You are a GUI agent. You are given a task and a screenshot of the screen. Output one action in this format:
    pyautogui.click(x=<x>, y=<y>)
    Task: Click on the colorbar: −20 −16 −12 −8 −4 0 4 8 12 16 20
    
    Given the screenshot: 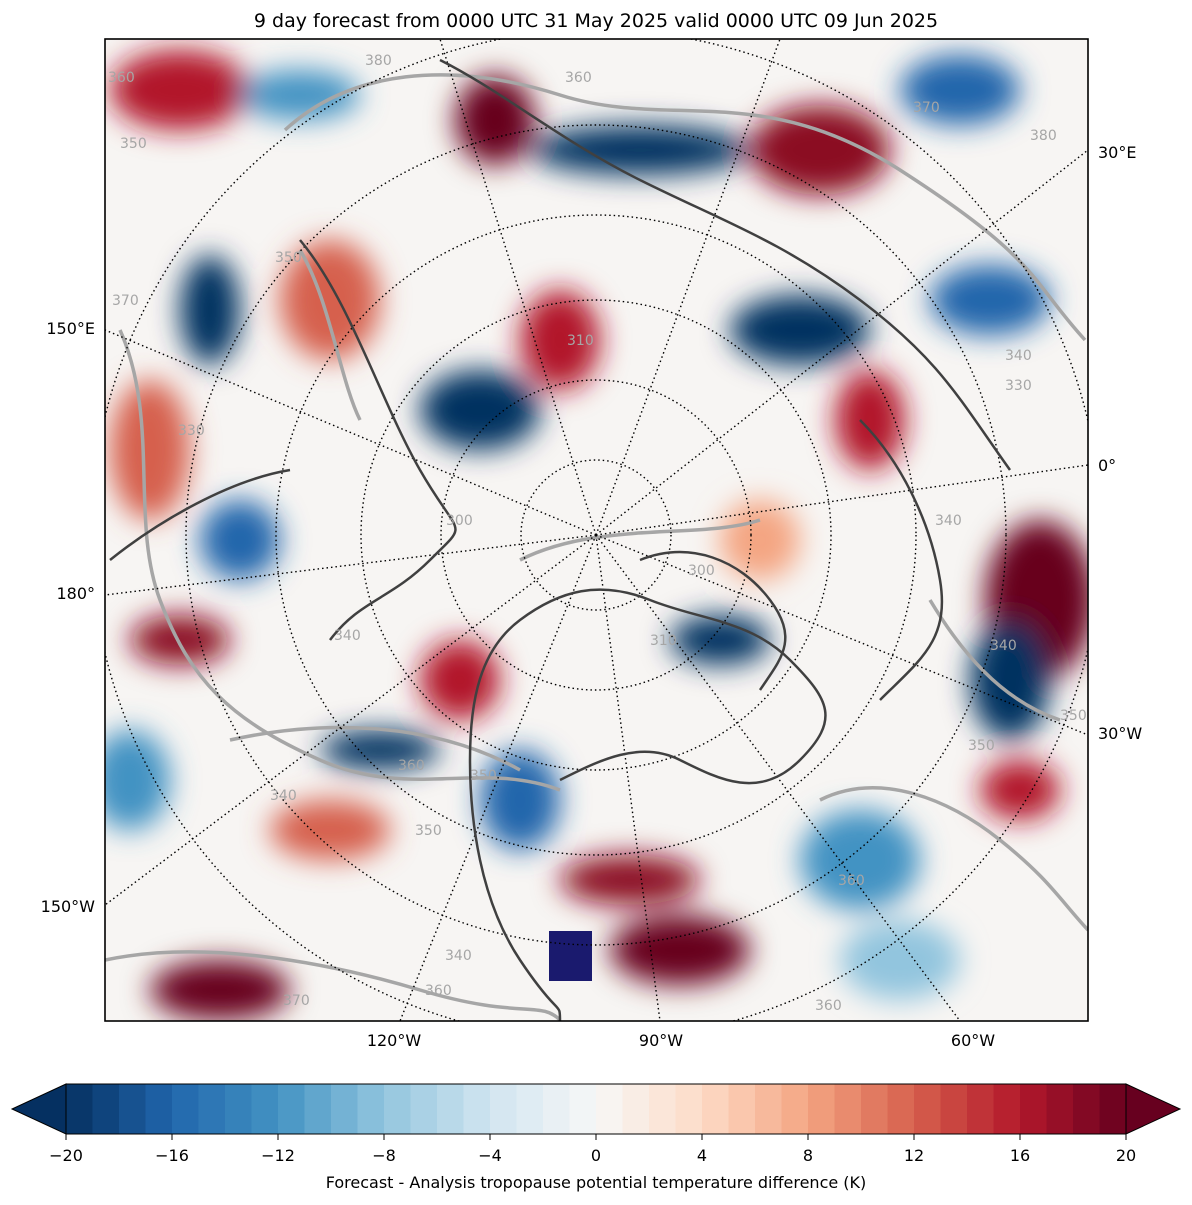 What is the action you would take?
    pyautogui.click(x=596, y=1124)
    